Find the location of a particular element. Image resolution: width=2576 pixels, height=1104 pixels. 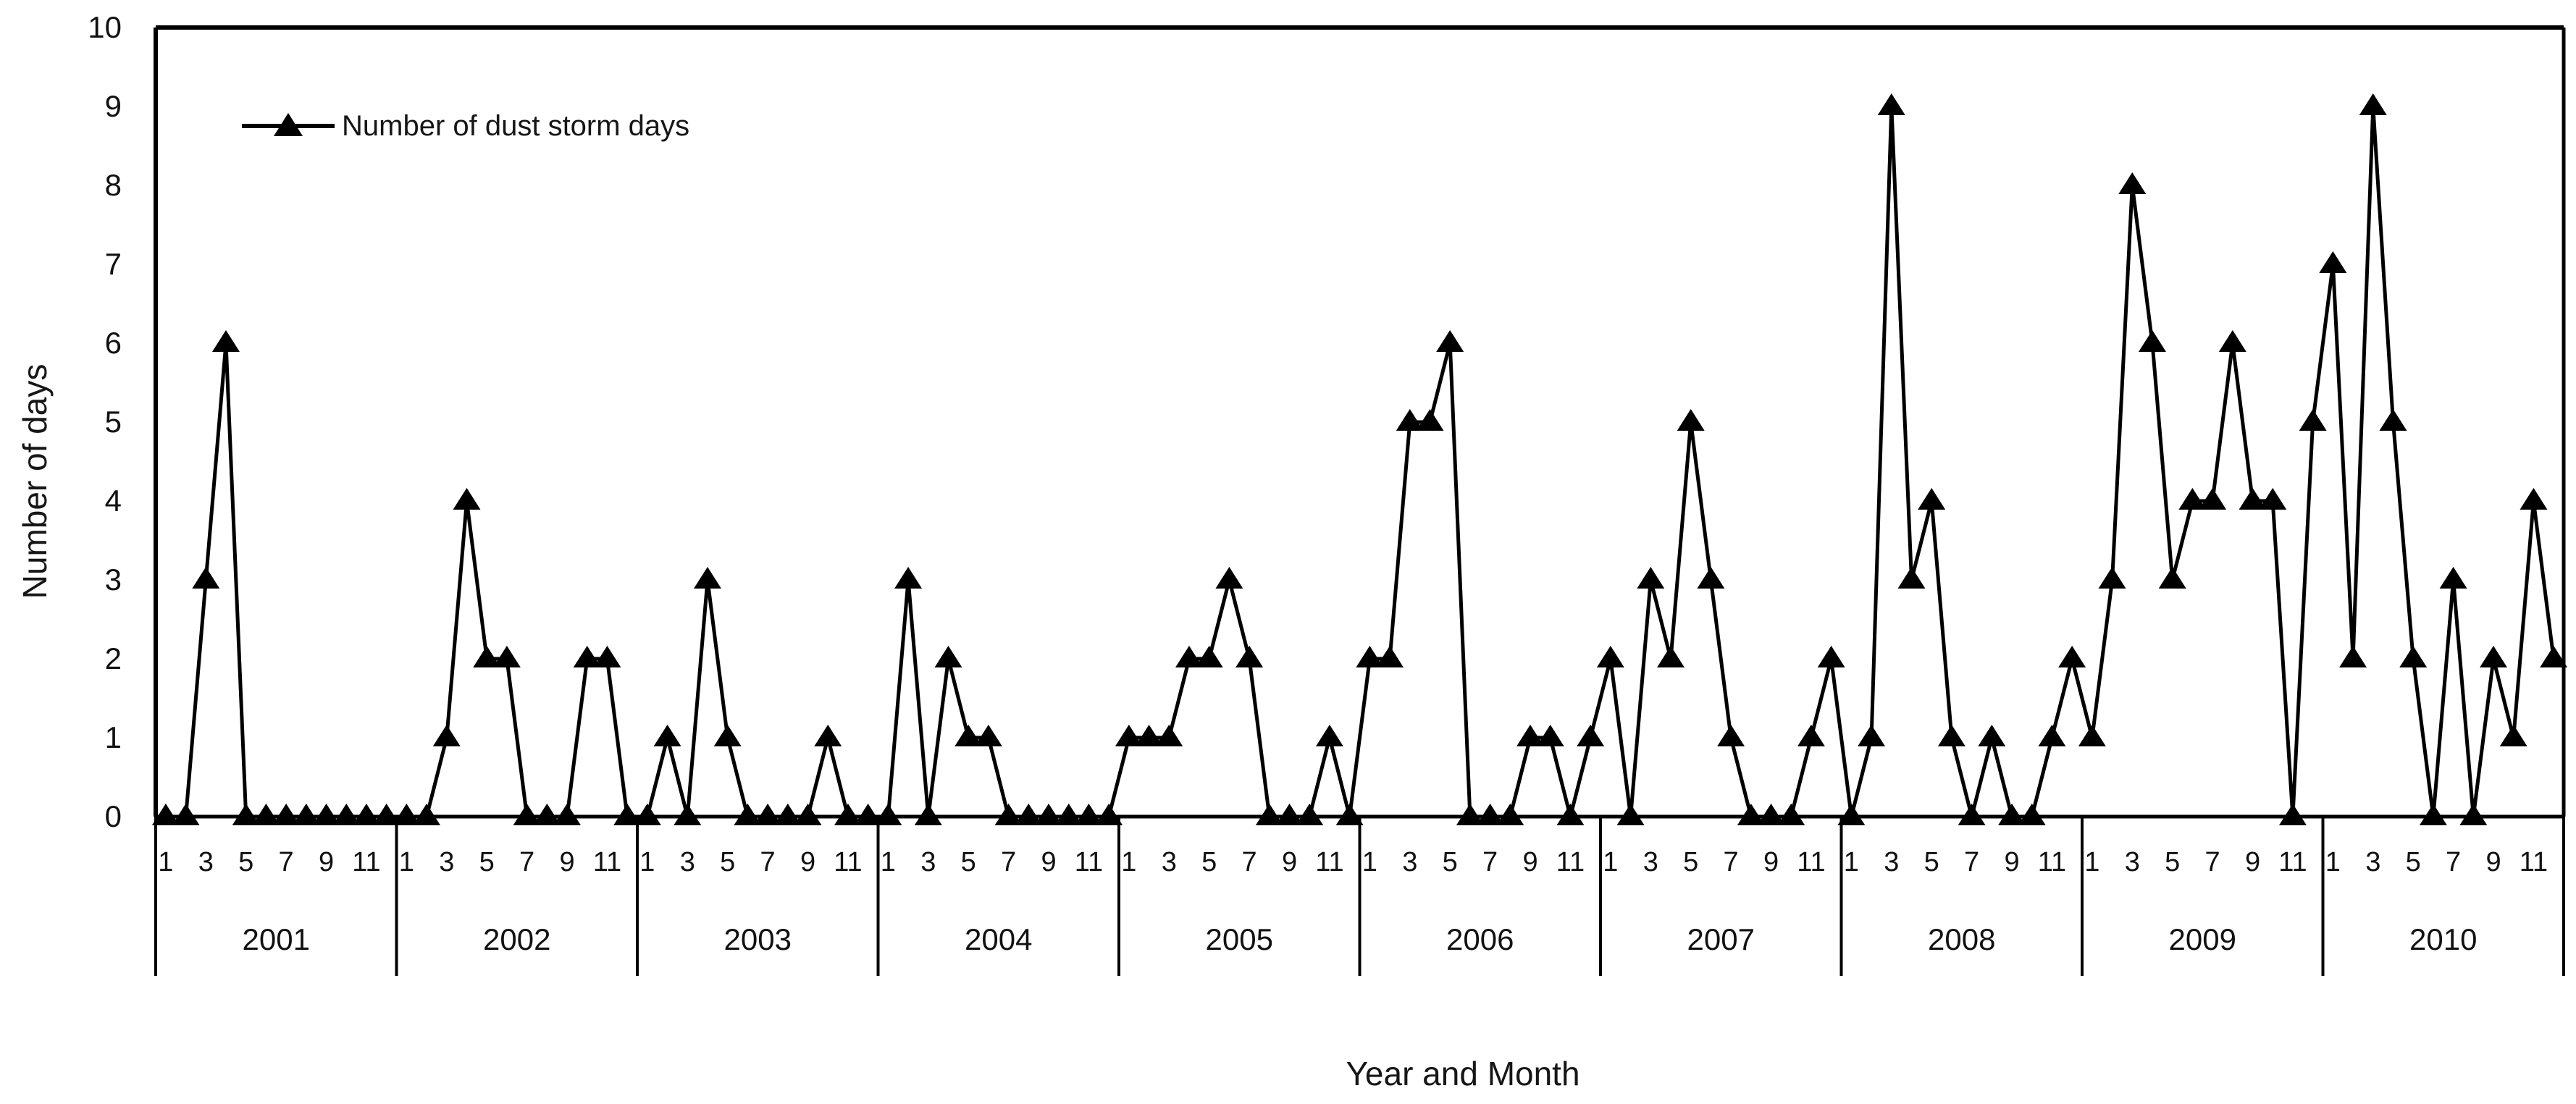

y-tick-label: 5 is located at coordinates (113, 422).